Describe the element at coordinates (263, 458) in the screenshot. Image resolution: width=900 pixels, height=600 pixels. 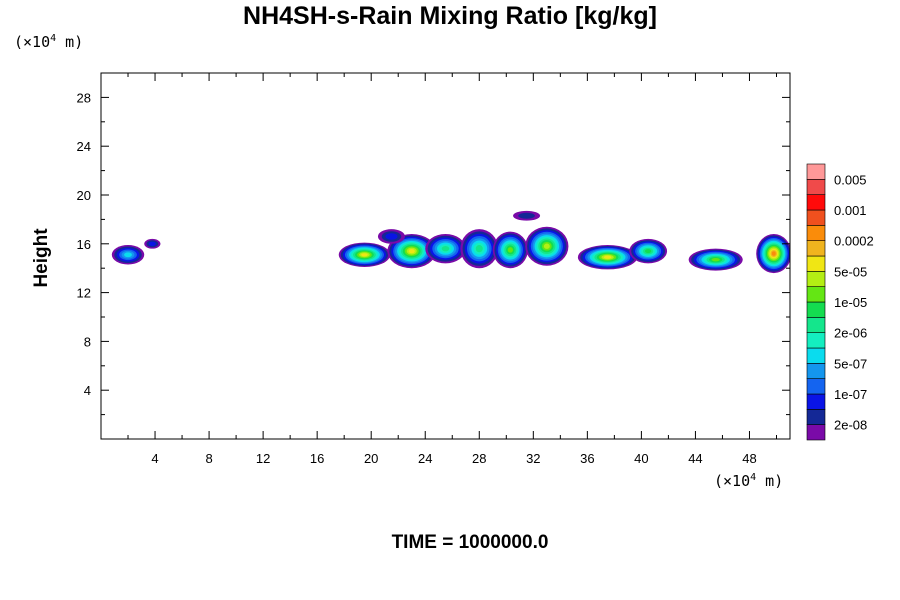
I see `x-tick-label: 12` at that location.